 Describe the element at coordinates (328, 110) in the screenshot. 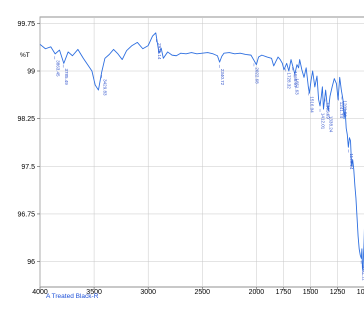

I see `peak-label: 1365.69` at that location.